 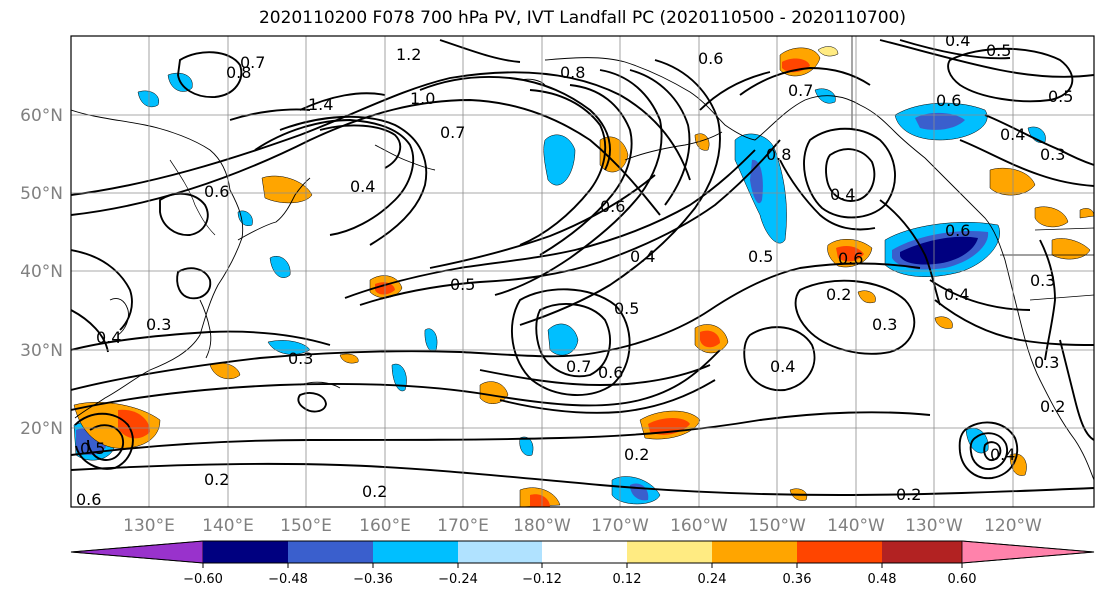 I want to click on latitude-labels: 60°N 50°N 40°N 30°N 20°N, so click(x=41, y=272).